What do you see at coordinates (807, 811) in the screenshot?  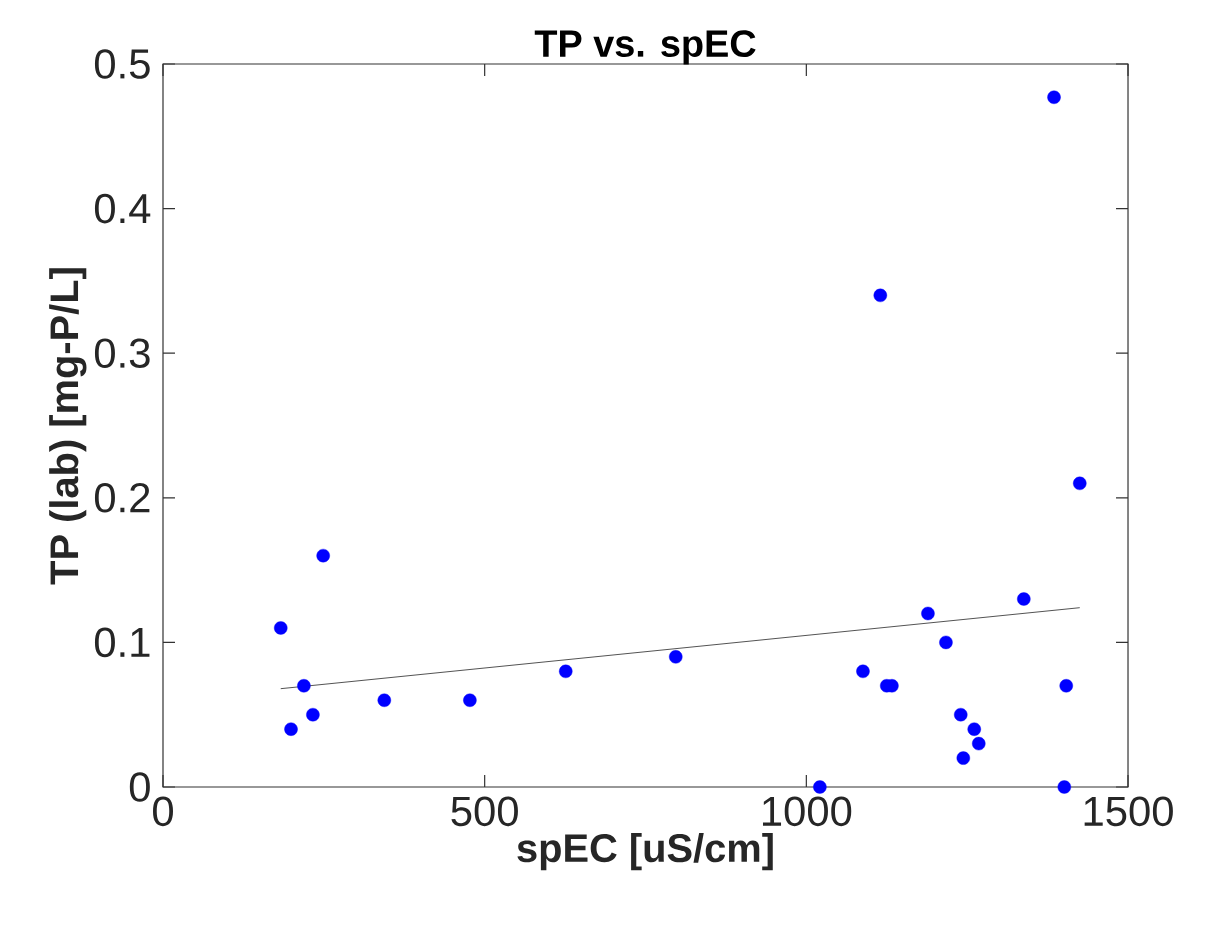 I see `x-tick-label: 1000` at bounding box center [807, 811].